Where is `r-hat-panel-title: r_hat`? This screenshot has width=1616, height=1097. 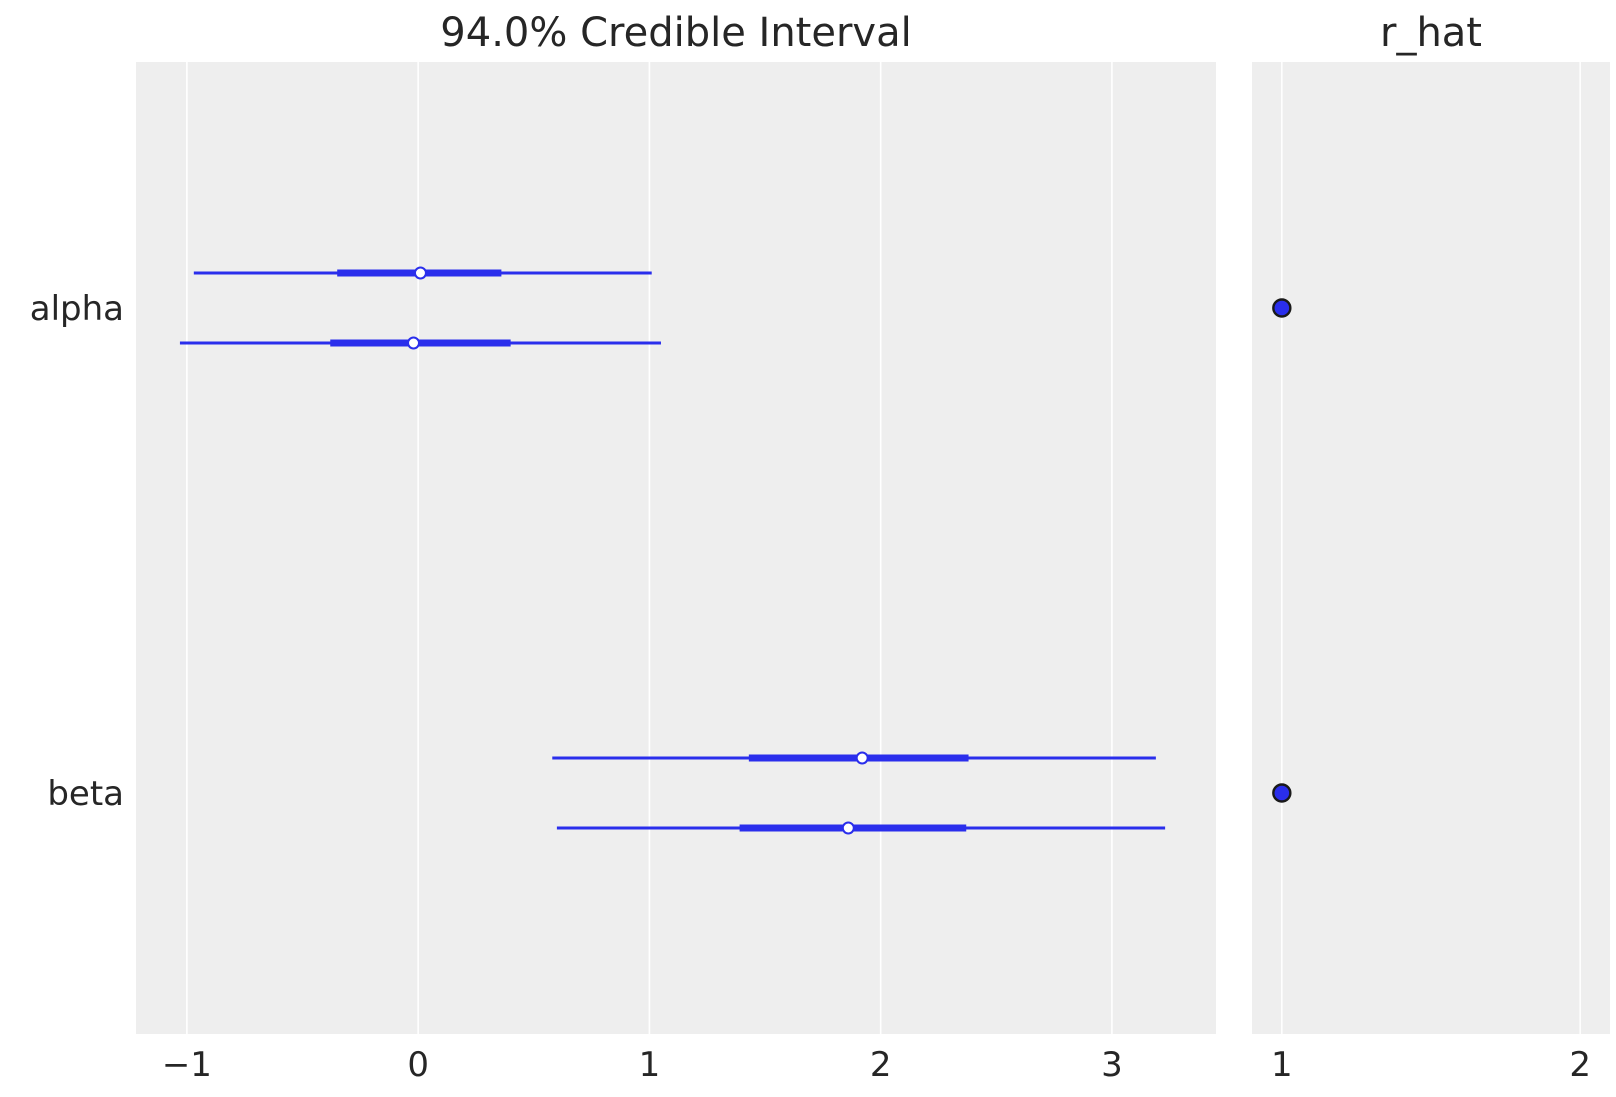 r-hat-panel-title: r_hat is located at coordinates (1431, 33).